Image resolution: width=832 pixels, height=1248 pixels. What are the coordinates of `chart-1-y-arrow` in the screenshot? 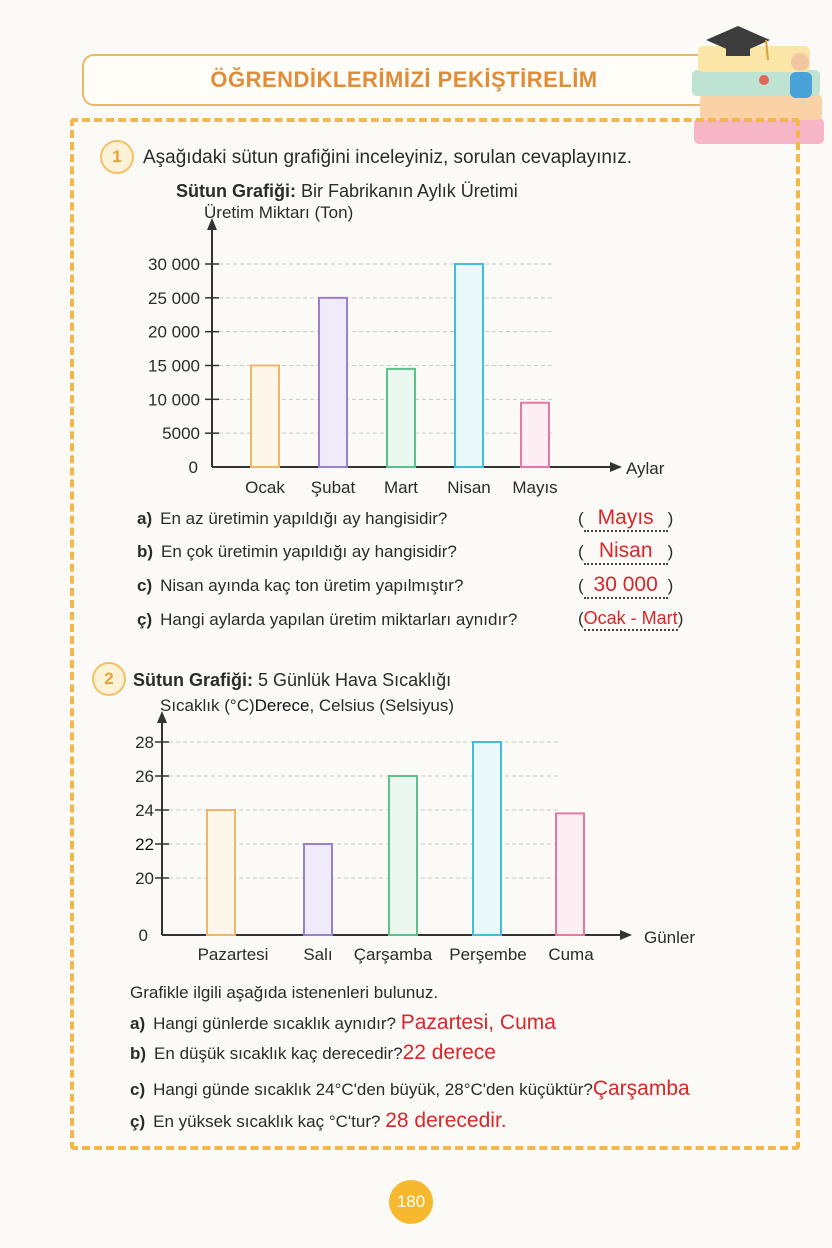 It's located at (212, 224).